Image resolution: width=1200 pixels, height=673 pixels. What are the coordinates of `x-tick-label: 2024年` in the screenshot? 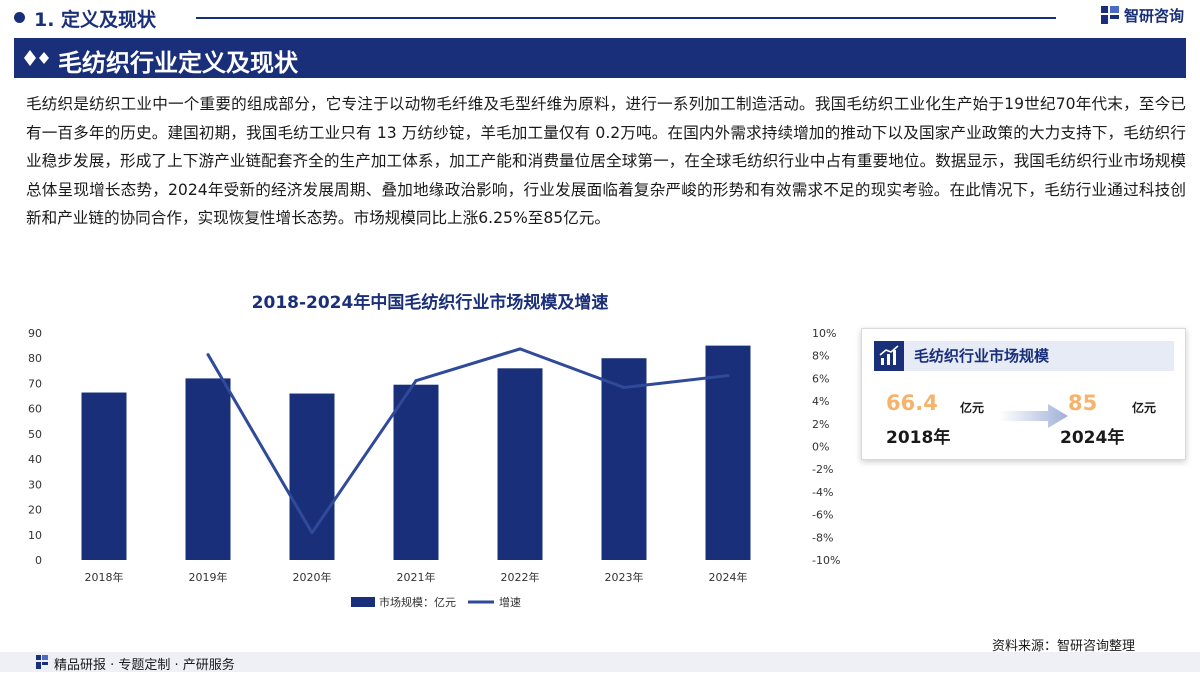 It's located at (728, 577).